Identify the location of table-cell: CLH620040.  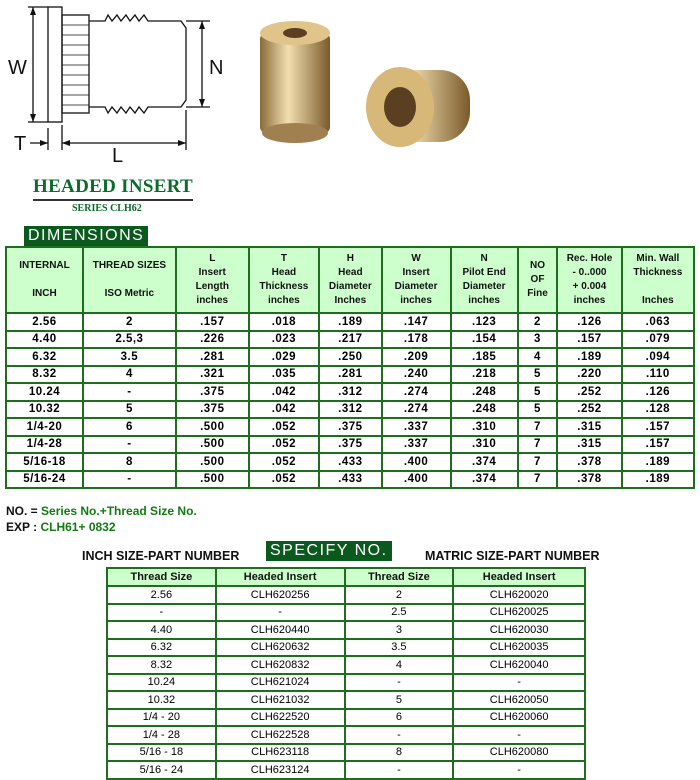
(519, 665).